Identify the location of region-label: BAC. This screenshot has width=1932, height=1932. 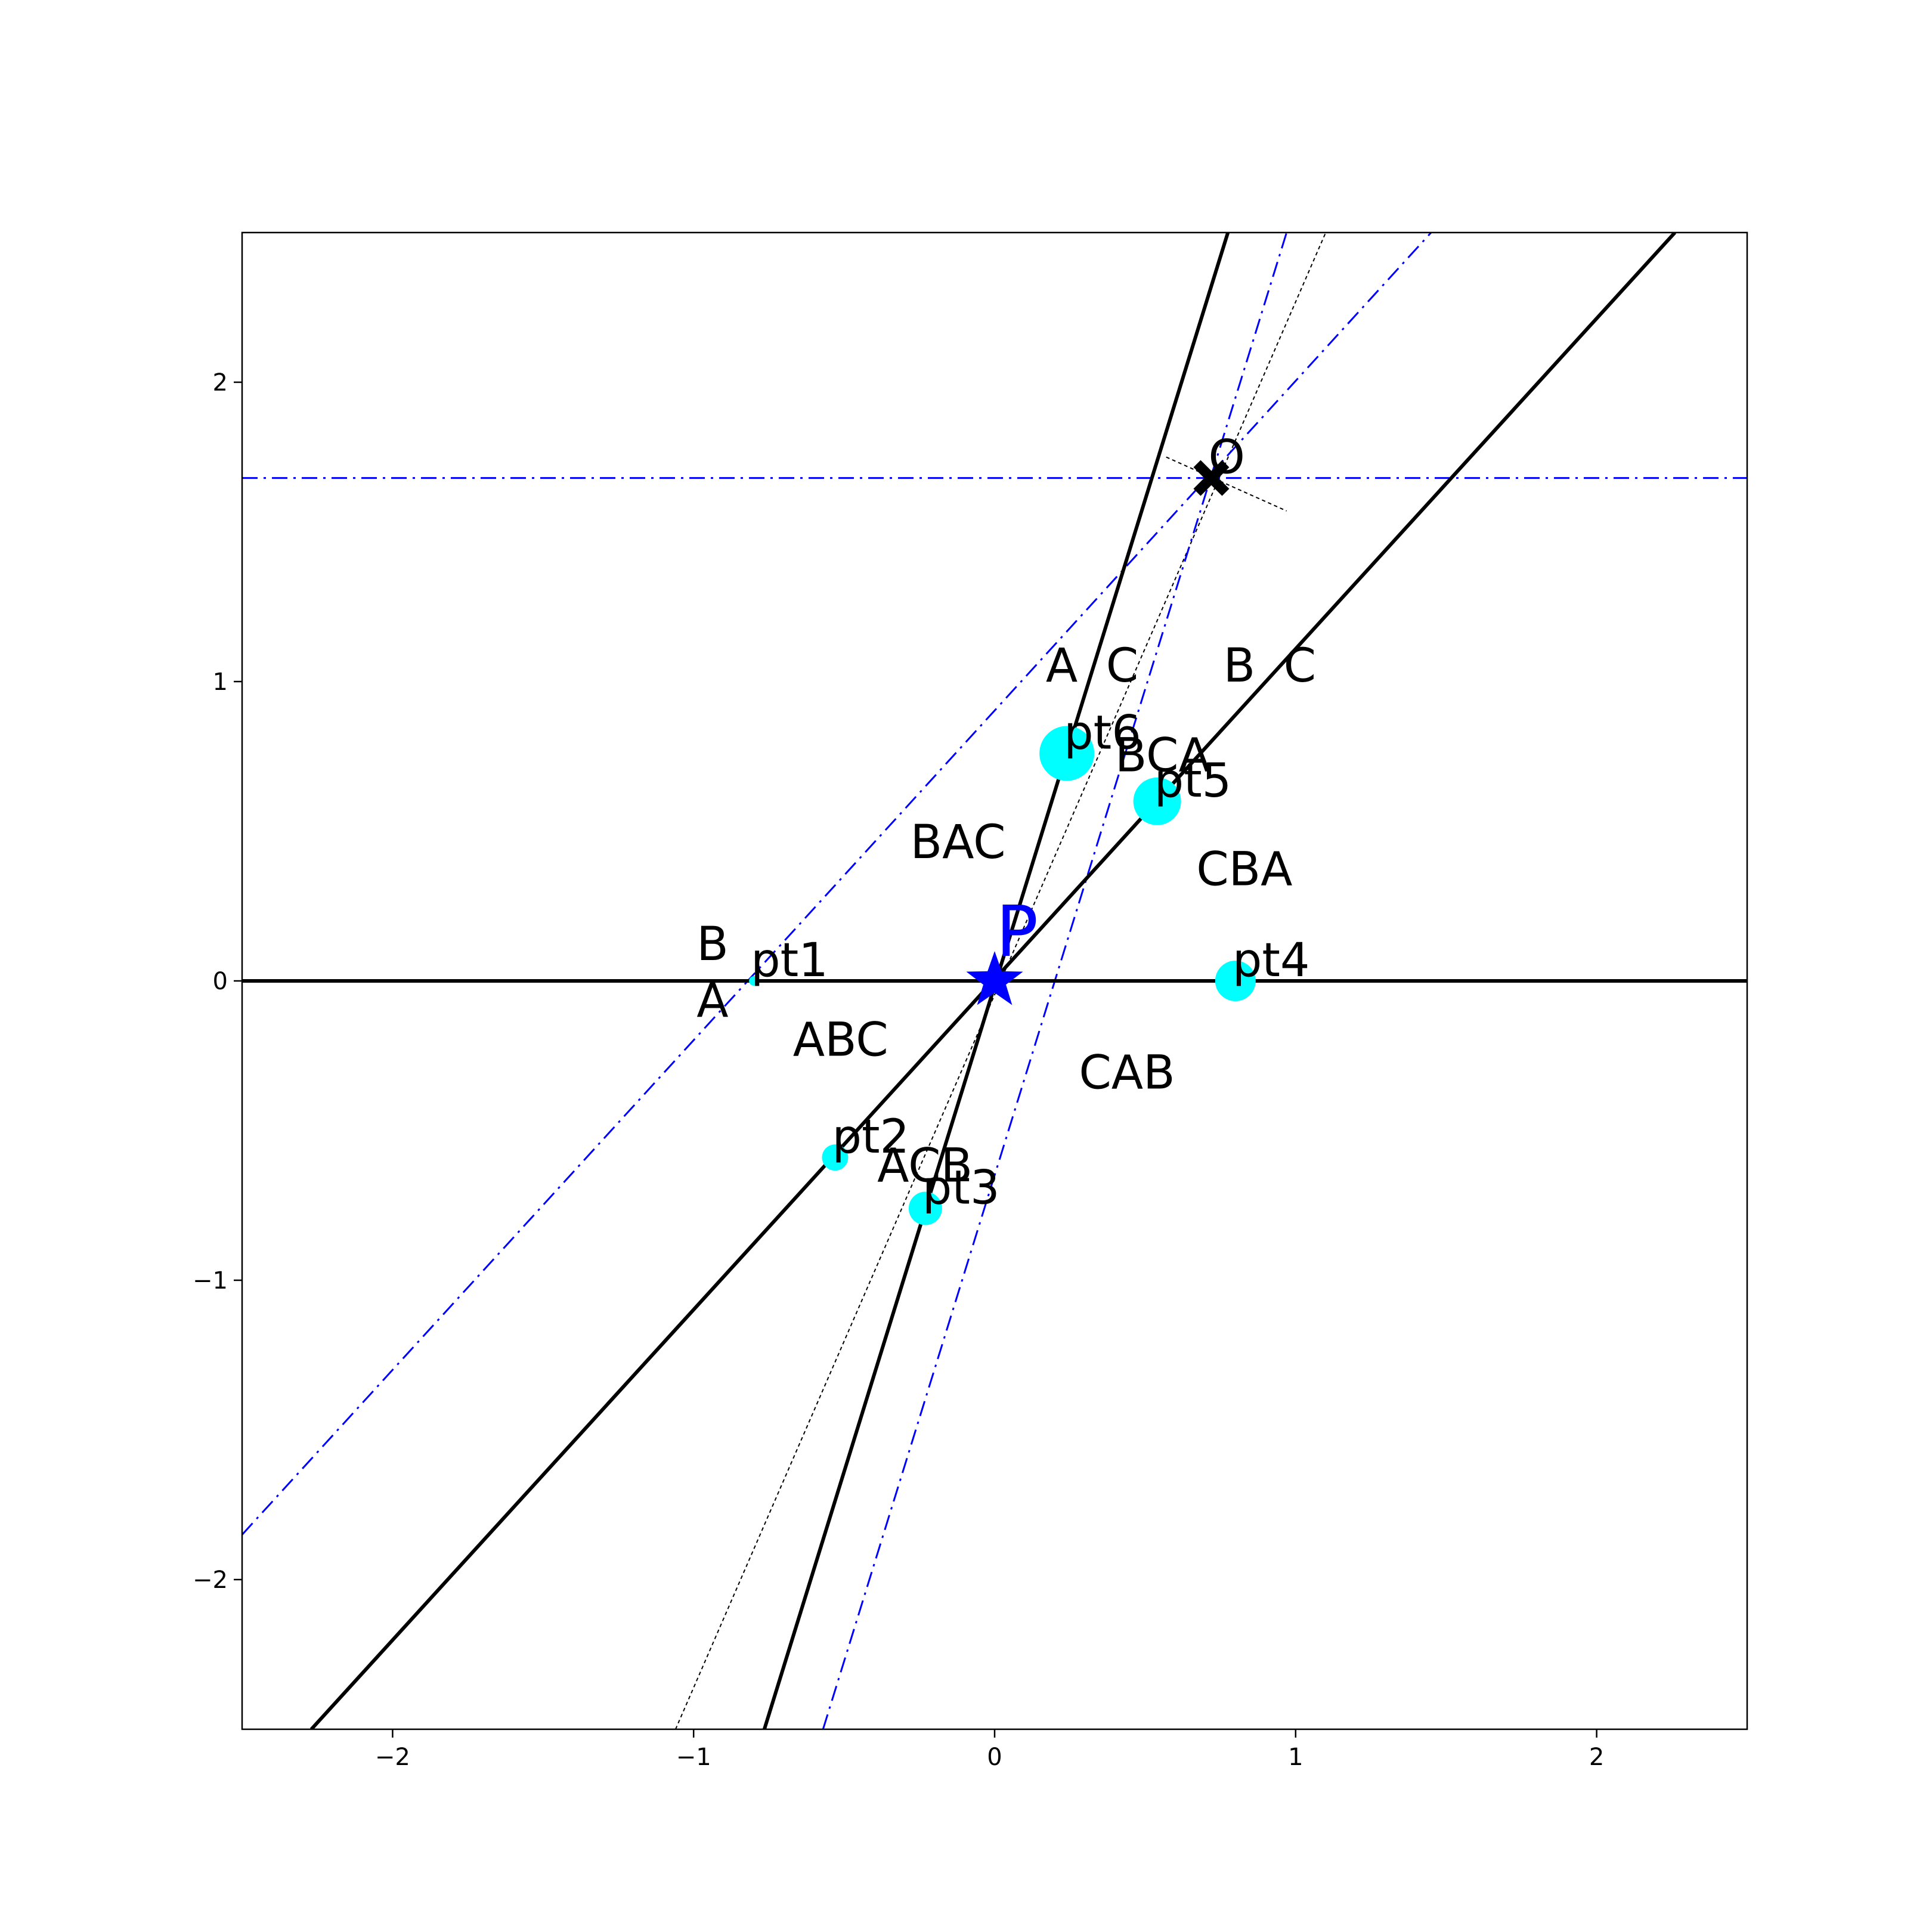
(958, 843).